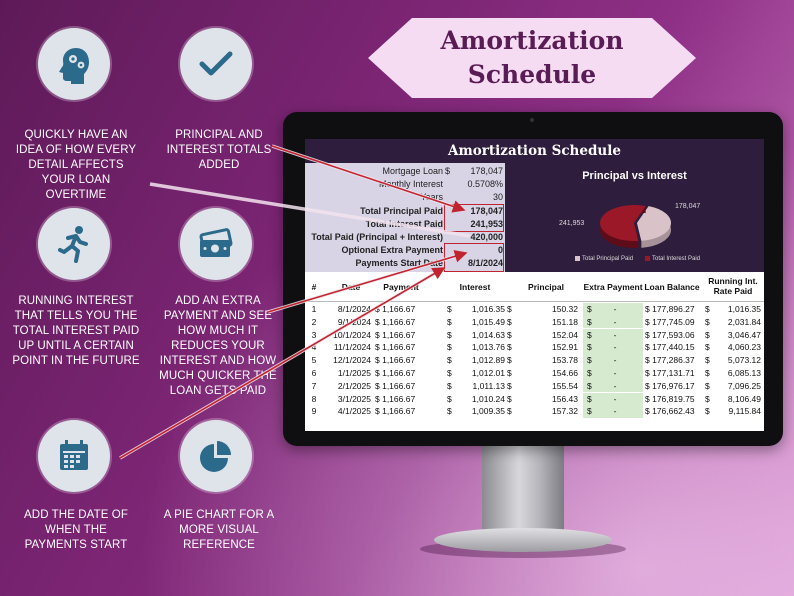 This screenshot has height=596, width=794. I want to click on arrow-principal-interest, so click(368, 179).